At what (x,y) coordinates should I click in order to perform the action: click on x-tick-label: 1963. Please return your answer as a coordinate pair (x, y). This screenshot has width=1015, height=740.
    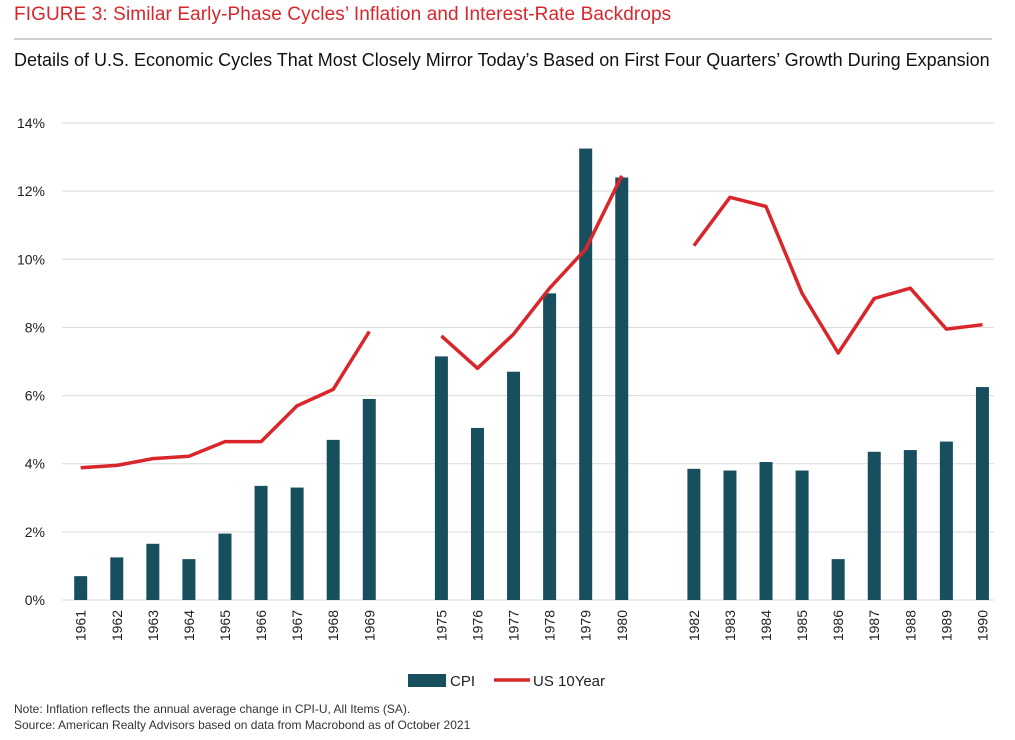
    Looking at the image, I should click on (153, 625).